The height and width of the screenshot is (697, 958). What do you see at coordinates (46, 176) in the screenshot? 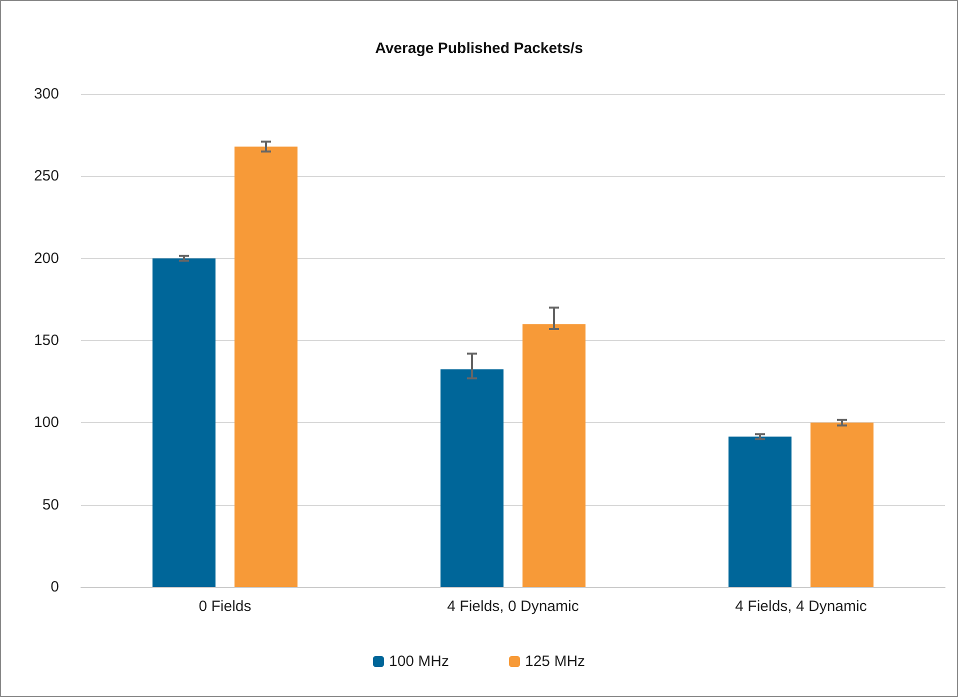
I see `y-tick-label: 250` at bounding box center [46, 176].